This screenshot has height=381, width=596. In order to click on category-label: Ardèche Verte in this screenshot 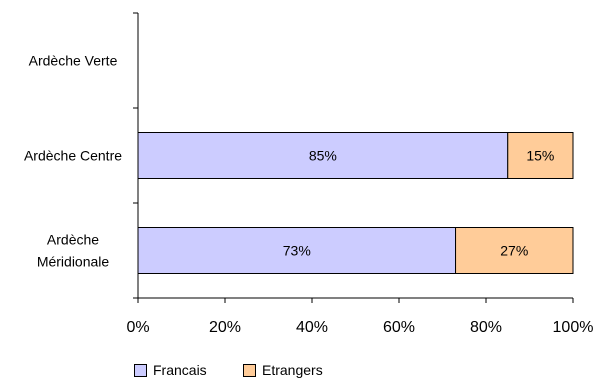, I will do `click(73, 61)`.